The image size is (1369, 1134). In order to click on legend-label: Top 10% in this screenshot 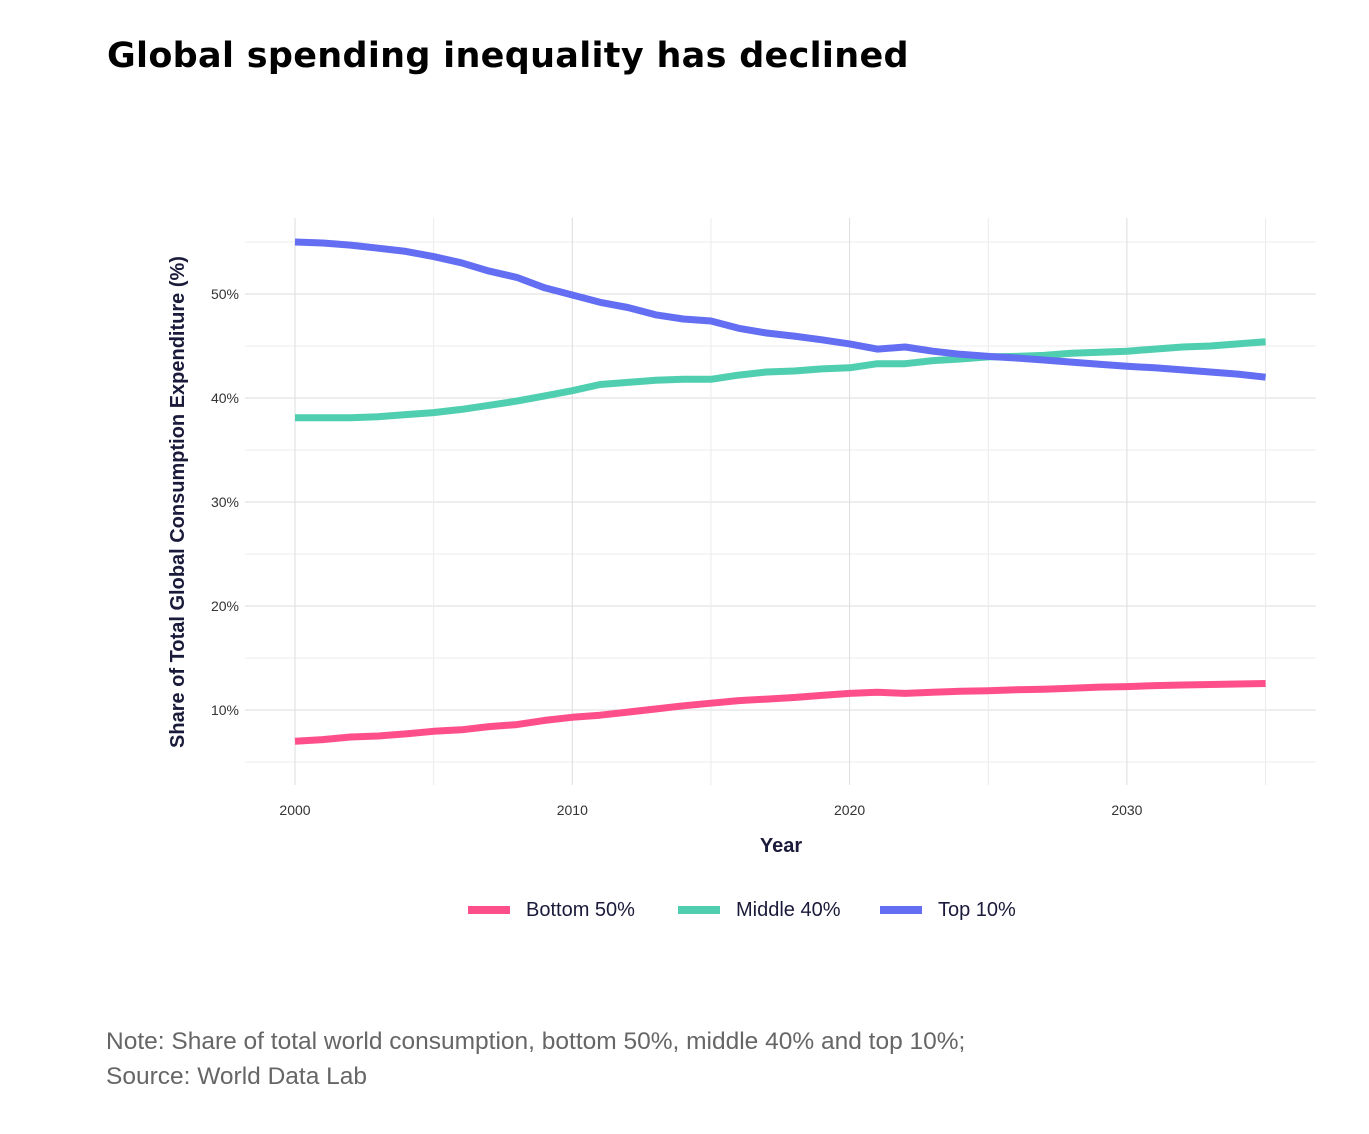, I will do `click(977, 910)`.